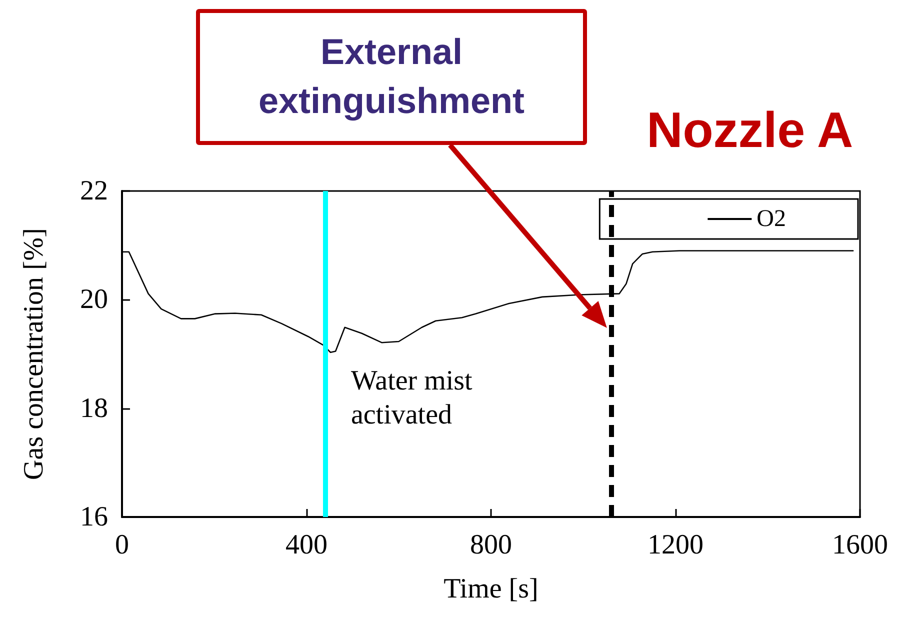 The width and height of the screenshot is (902, 630). I want to click on y-tick-label: 22, so click(94, 191).